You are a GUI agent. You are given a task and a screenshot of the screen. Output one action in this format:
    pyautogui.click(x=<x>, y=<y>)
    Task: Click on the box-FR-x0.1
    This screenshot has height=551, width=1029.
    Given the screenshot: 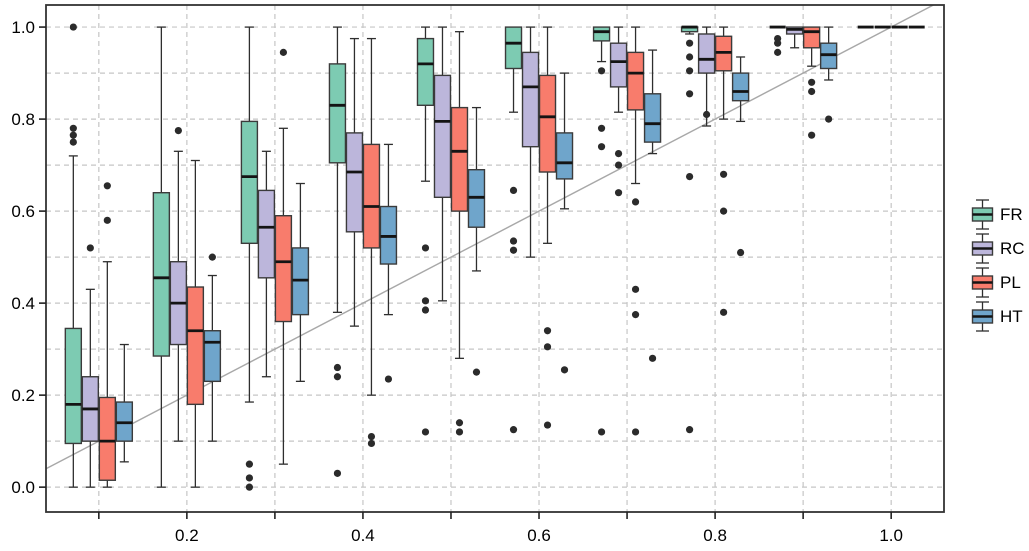 What is the action you would take?
    pyautogui.click(x=73, y=386)
    